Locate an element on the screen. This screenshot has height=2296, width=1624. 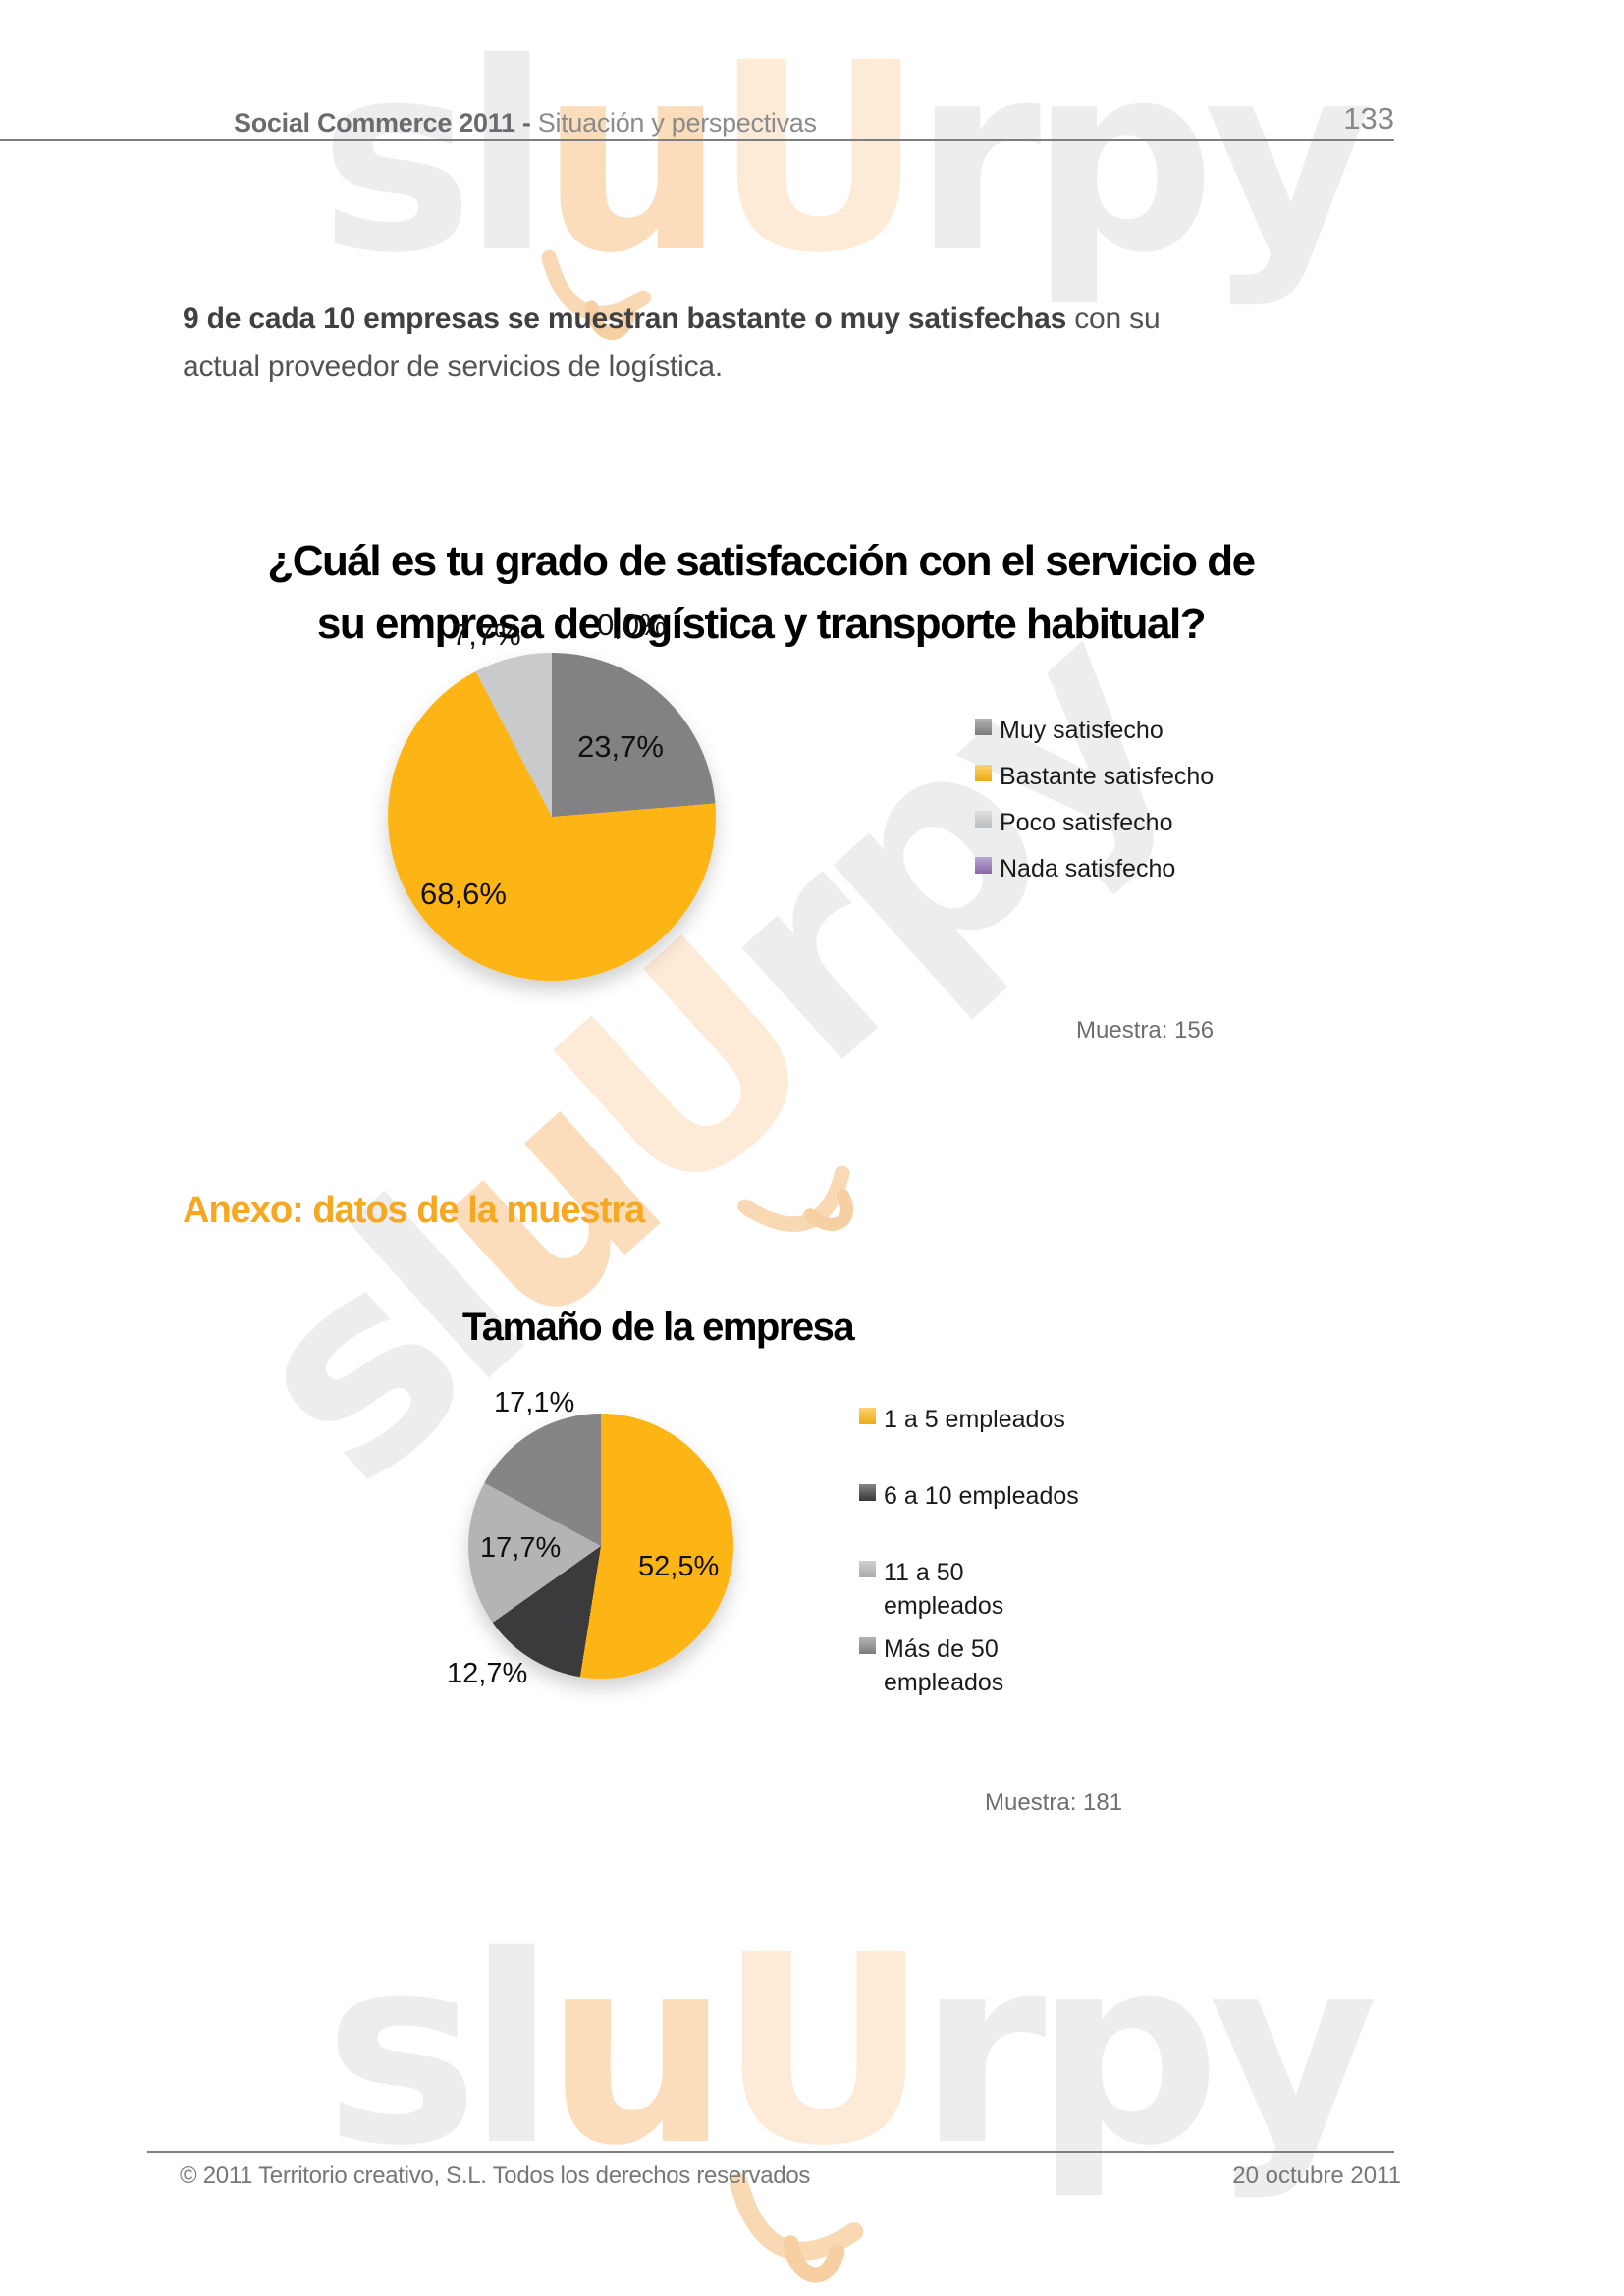
legend-item: 1 a 5 empleados is located at coordinates (1006, 1420).